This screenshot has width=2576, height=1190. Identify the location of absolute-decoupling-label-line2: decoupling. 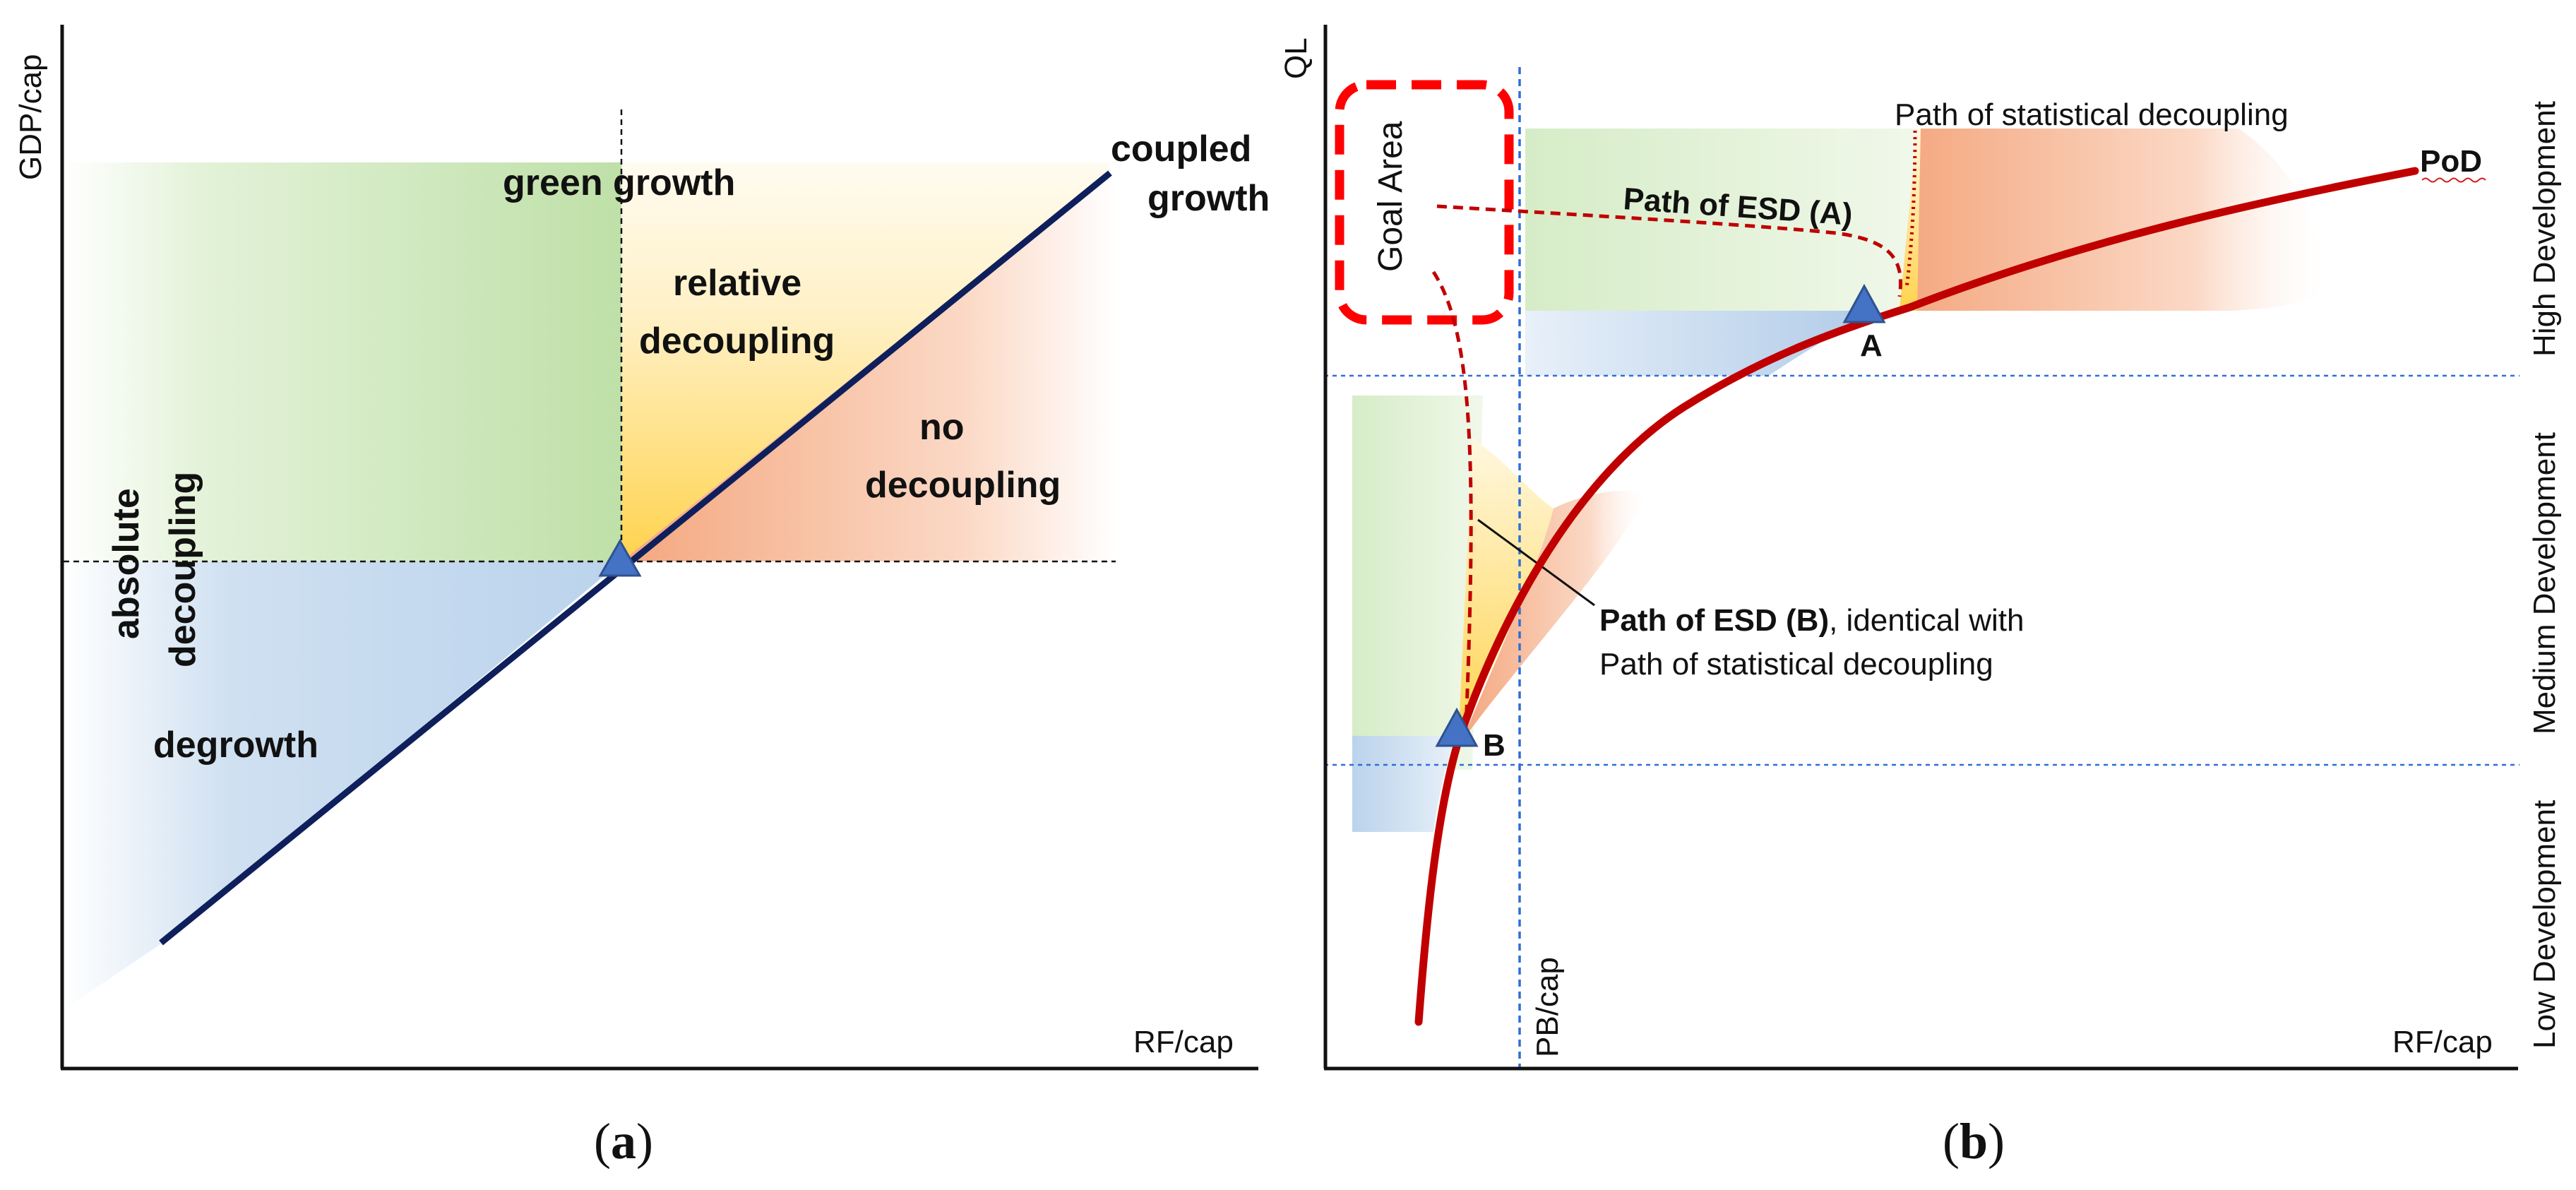
(182, 569).